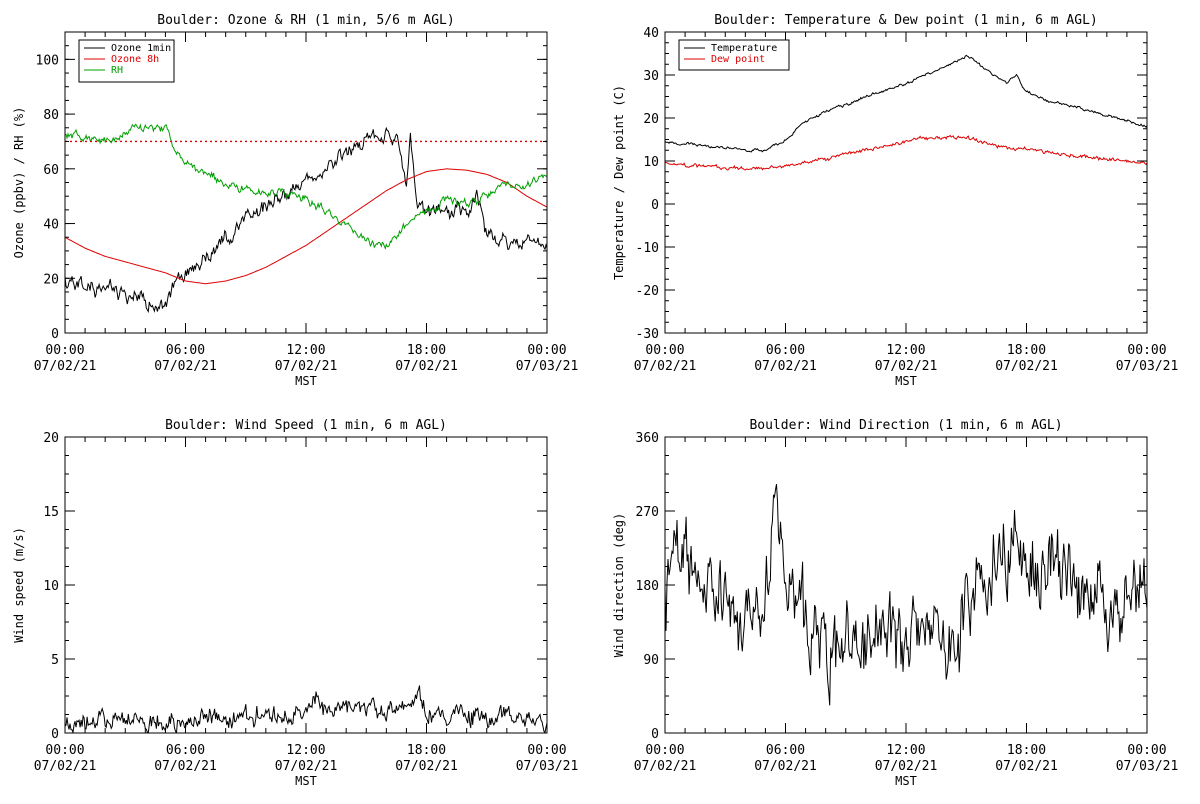  What do you see at coordinates (647, 438) in the screenshot?
I see `y-tick-label: 360` at bounding box center [647, 438].